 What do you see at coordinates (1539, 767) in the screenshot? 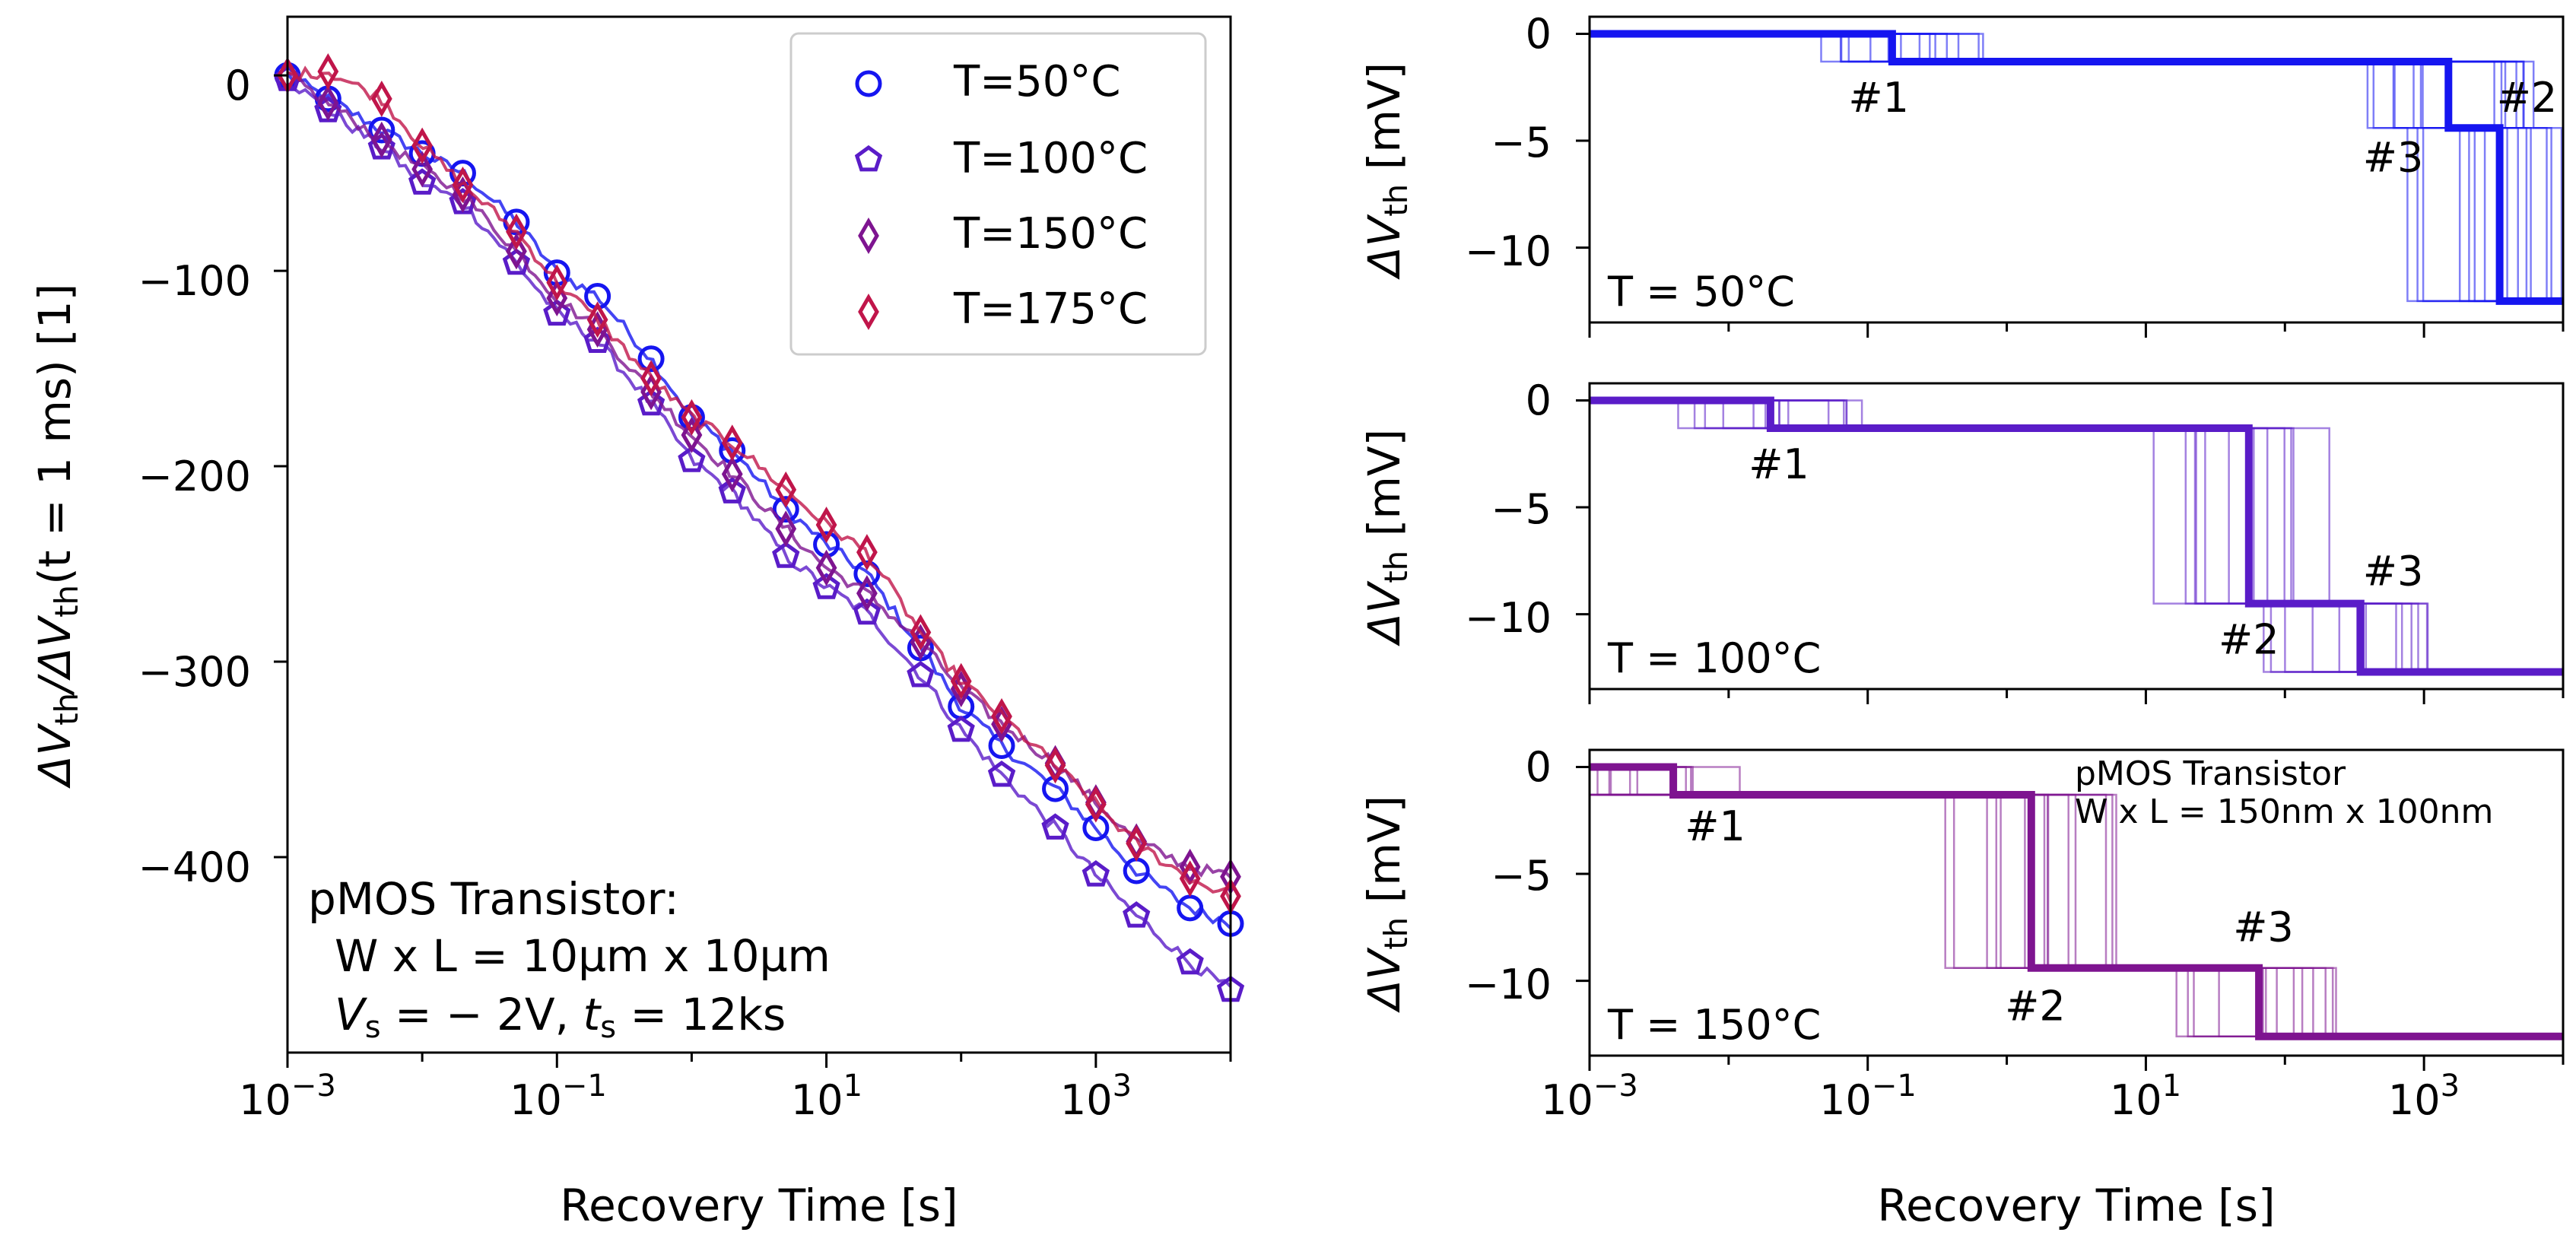
I see `panel-150C-ytick-0: 0` at bounding box center [1539, 767].